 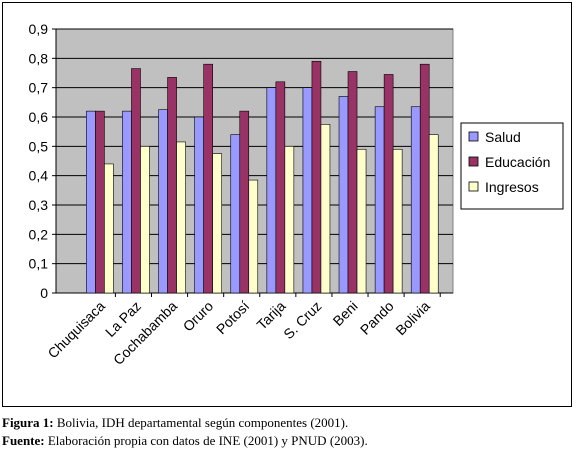 What do you see at coordinates (377, 318) in the screenshot?
I see `x-category-label: Pando` at bounding box center [377, 318].